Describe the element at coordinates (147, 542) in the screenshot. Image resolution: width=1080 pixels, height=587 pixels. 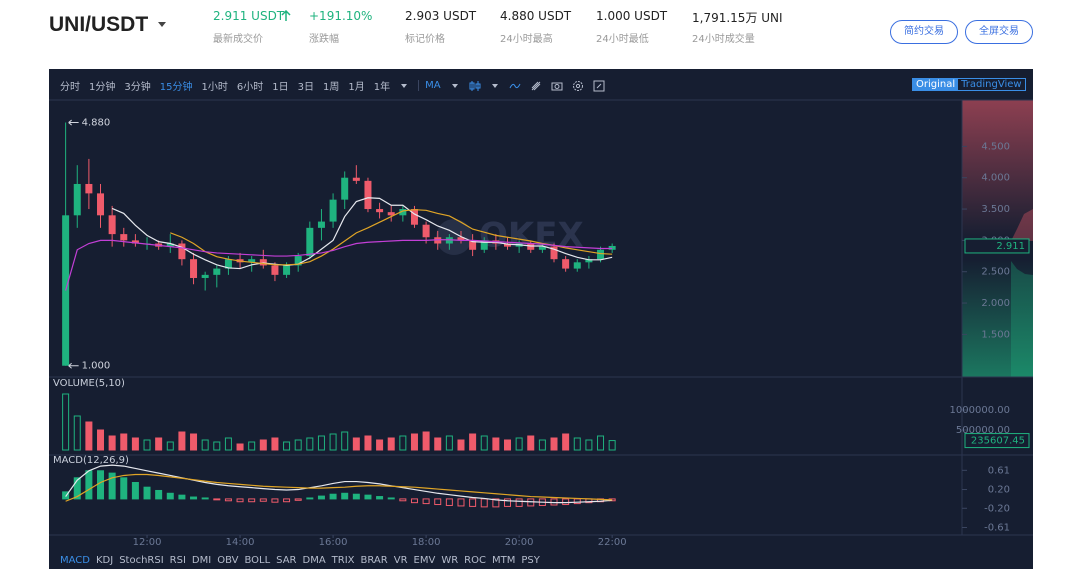
I see `time-tick-label: 12:00` at that location.